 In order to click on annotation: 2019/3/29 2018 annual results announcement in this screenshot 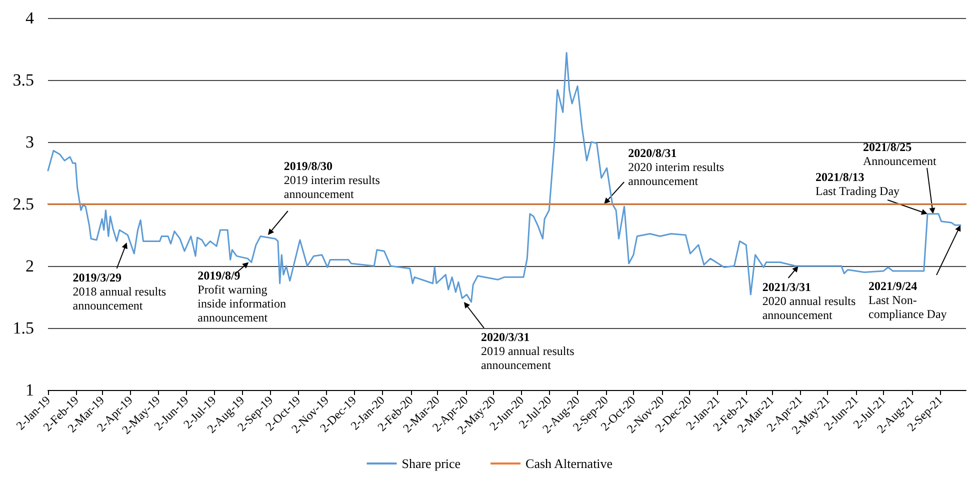, I will do `click(119, 291)`.